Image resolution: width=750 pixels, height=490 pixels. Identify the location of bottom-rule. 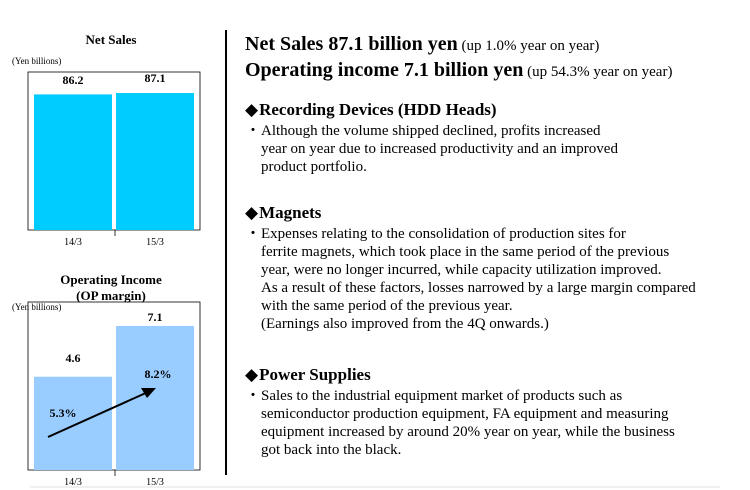
(375, 487).